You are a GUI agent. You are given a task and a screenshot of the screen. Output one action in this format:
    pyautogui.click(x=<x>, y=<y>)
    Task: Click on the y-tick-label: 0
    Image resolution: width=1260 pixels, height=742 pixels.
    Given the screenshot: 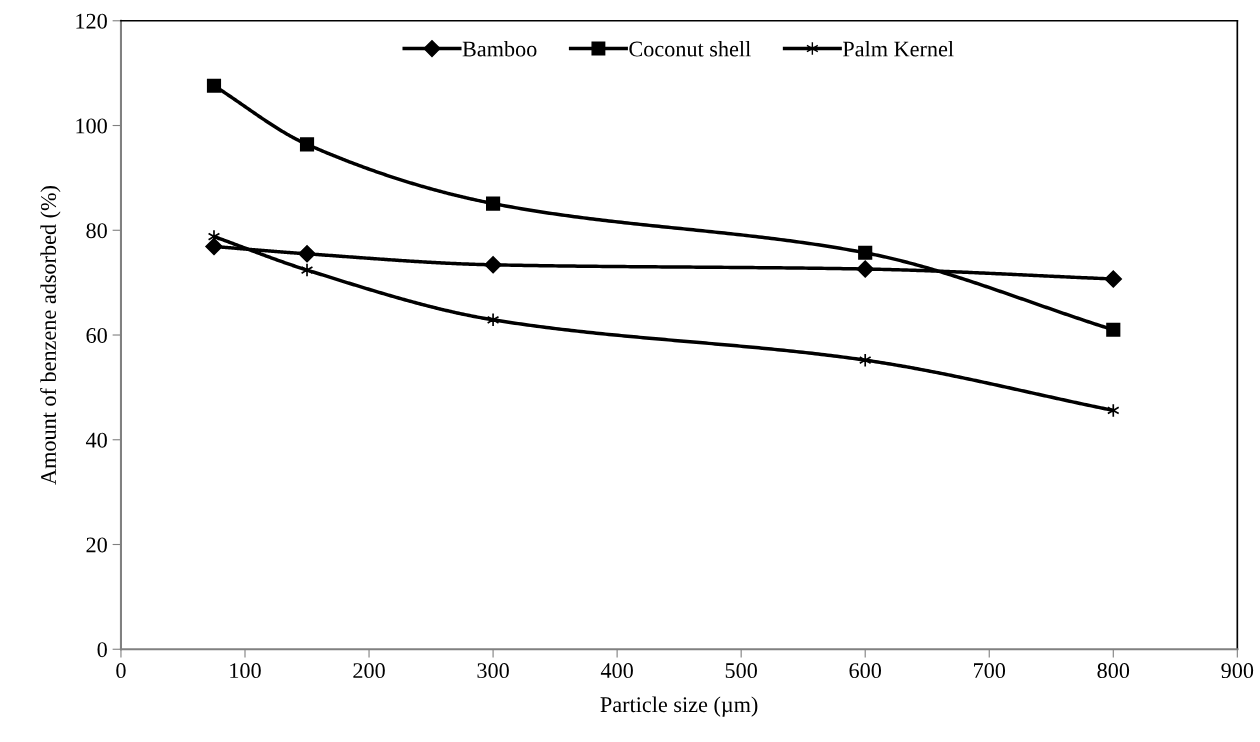 What is the action you would take?
    pyautogui.click(x=102, y=650)
    